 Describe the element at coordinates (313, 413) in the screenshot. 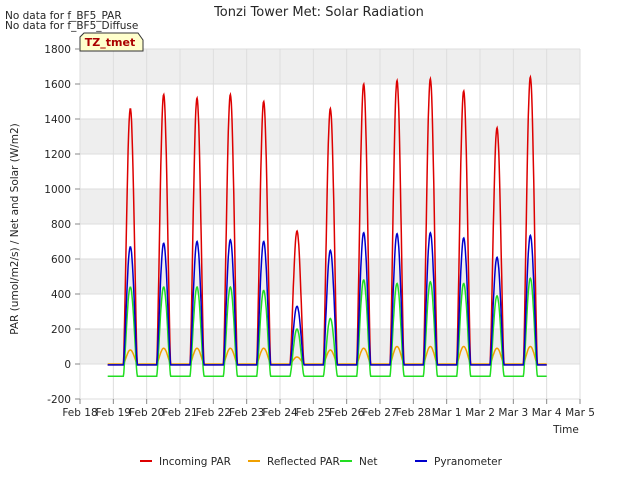

I see `x-tick-label: Feb 25` at that location.